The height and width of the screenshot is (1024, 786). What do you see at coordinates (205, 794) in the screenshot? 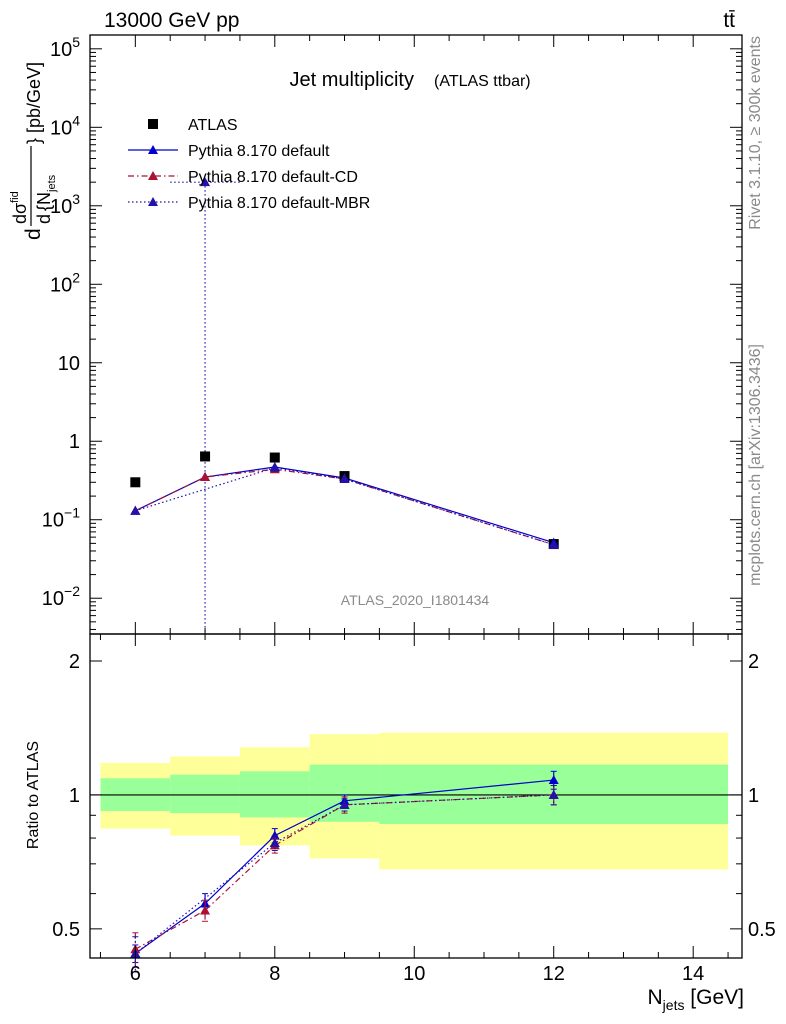
I see `inner-band` at bounding box center [205, 794].